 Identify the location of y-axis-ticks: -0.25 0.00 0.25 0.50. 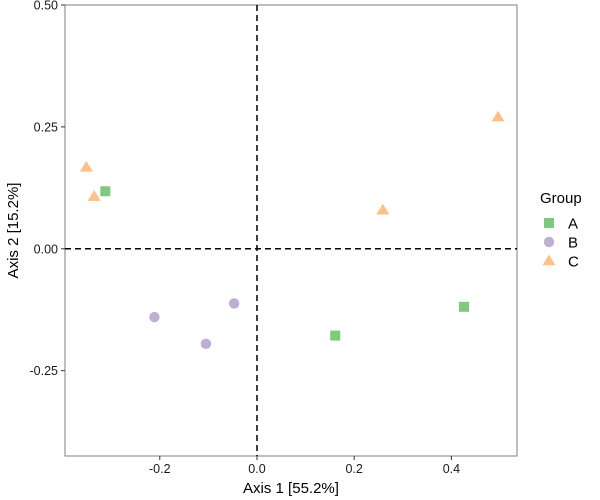
(47, 189).